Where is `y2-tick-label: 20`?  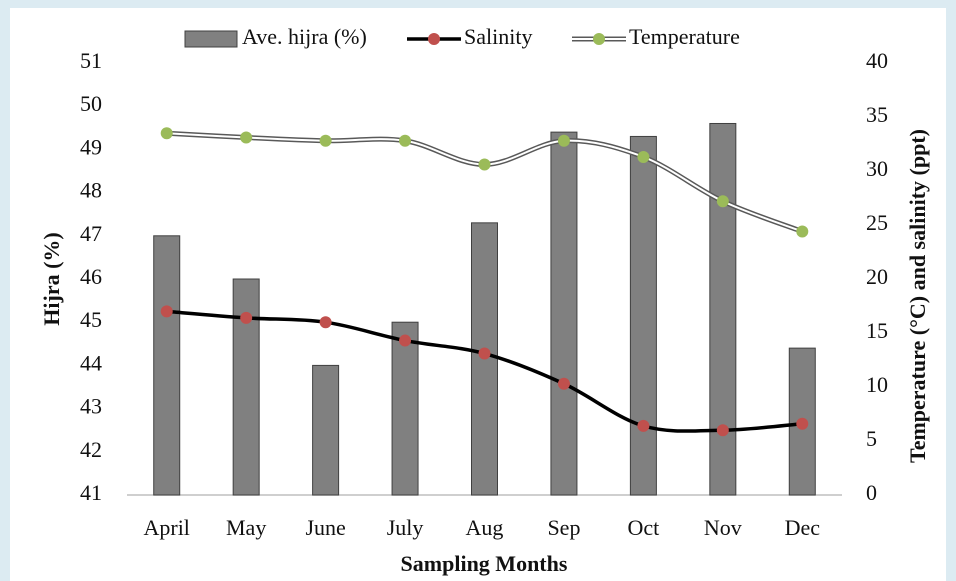
y2-tick-label: 20 is located at coordinates (877, 276).